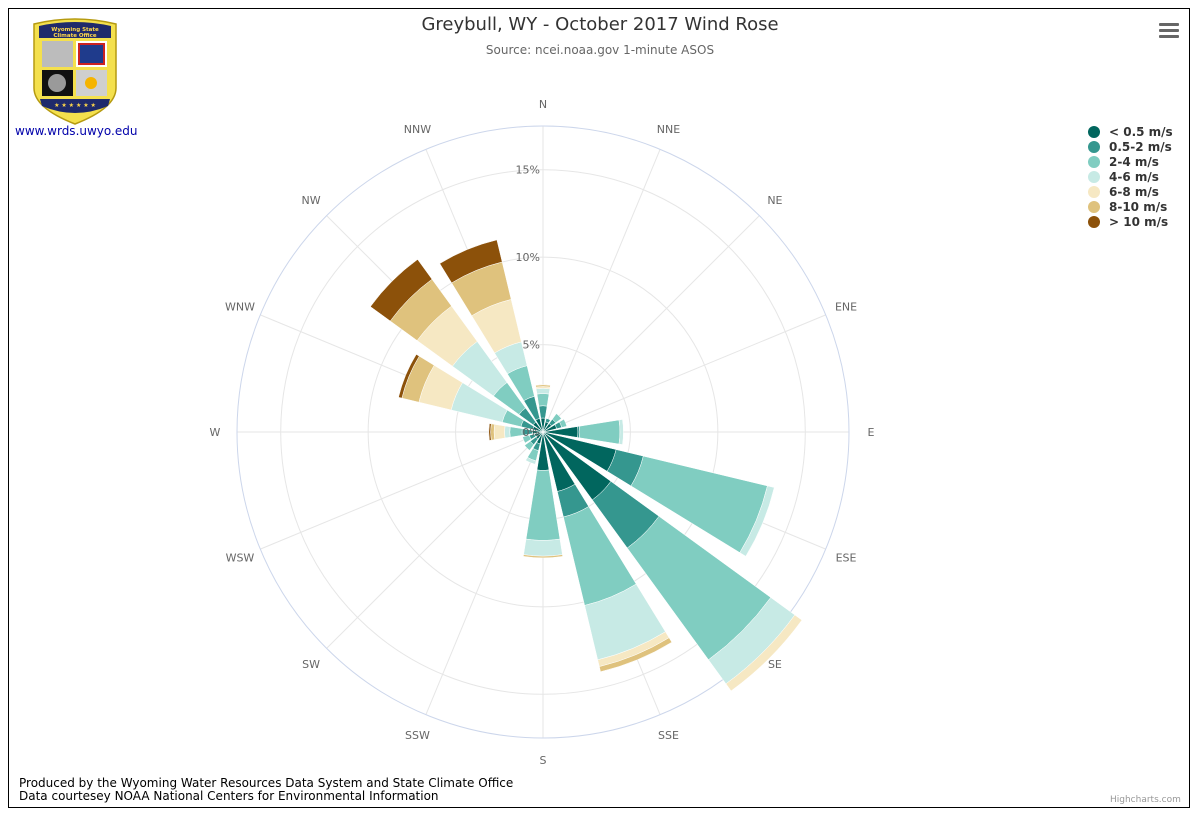 Image resolution: width=1200 pixels, height=818 pixels. I want to click on legend-item: 4-6 m/s, so click(1130, 176).